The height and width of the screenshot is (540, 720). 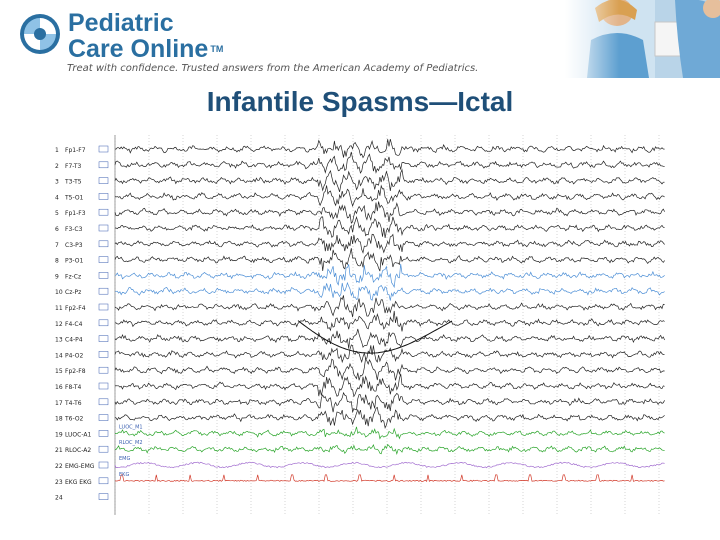 I want to click on channel-number: 16, so click(x=59, y=387).